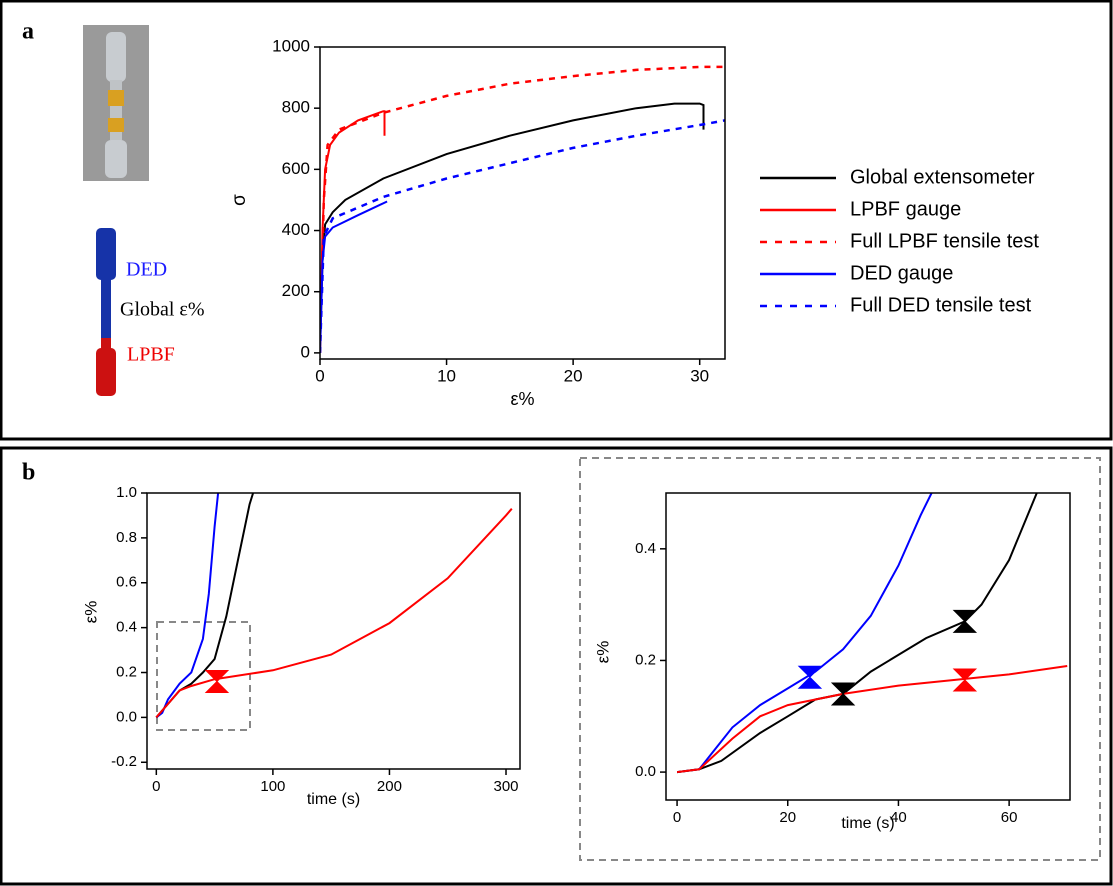 The image size is (1113, 886). Describe the element at coordinates (901, 273) in the screenshot. I see `legend-label: DED gauge` at that location.